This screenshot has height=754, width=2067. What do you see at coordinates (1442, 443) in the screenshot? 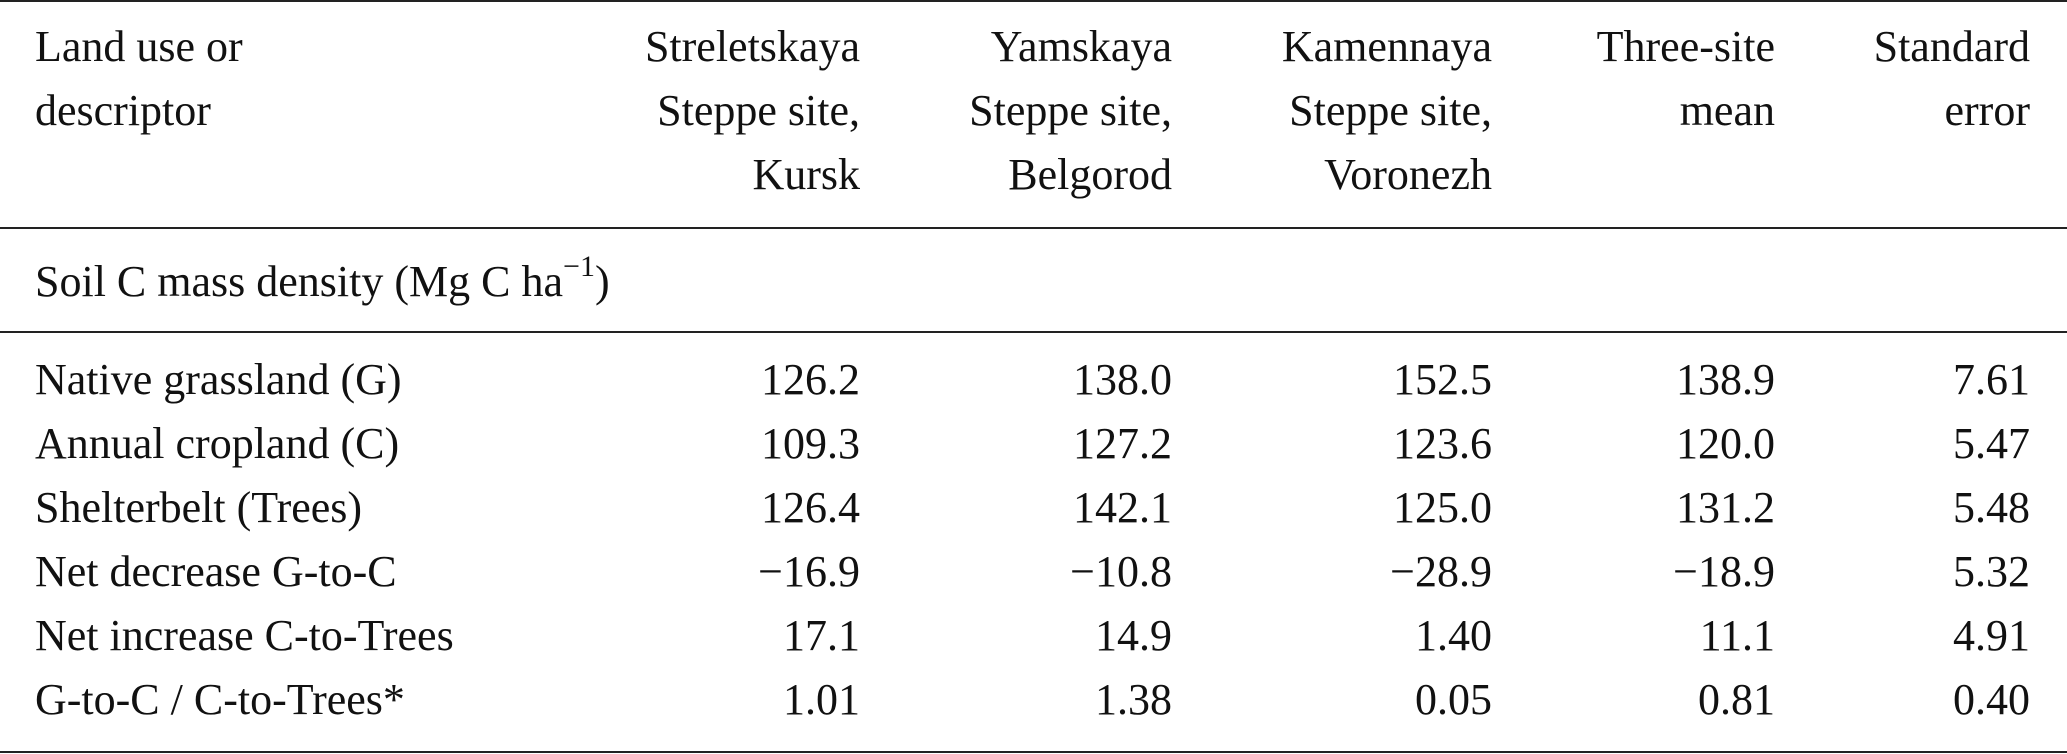
I see `value-cell: 123.6` at bounding box center [1442, 443].